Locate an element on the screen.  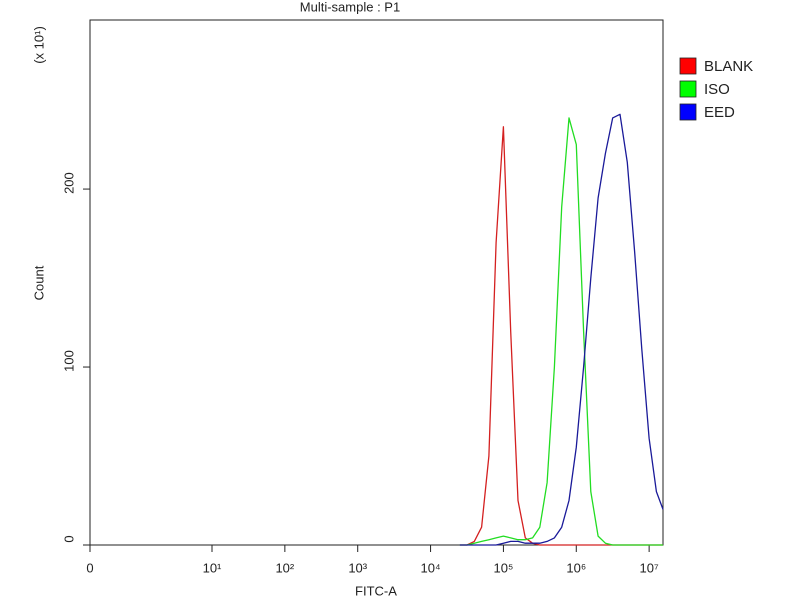
x-tick-label: 0 is located at coordinates (89, 567).